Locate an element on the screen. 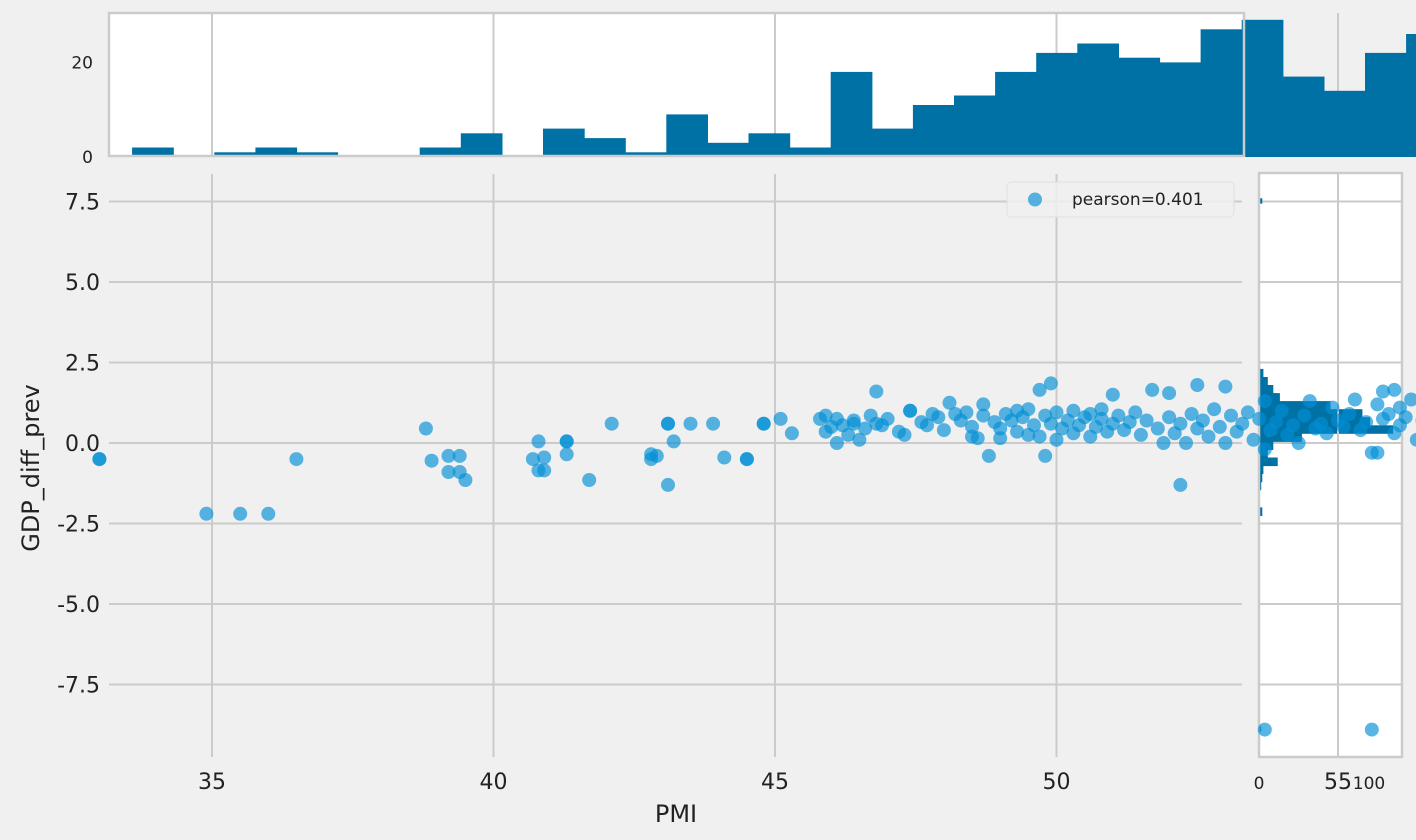 The height and width of the screenshot is (840, 1416). legend-marker is located at coordinates (1035, 199).